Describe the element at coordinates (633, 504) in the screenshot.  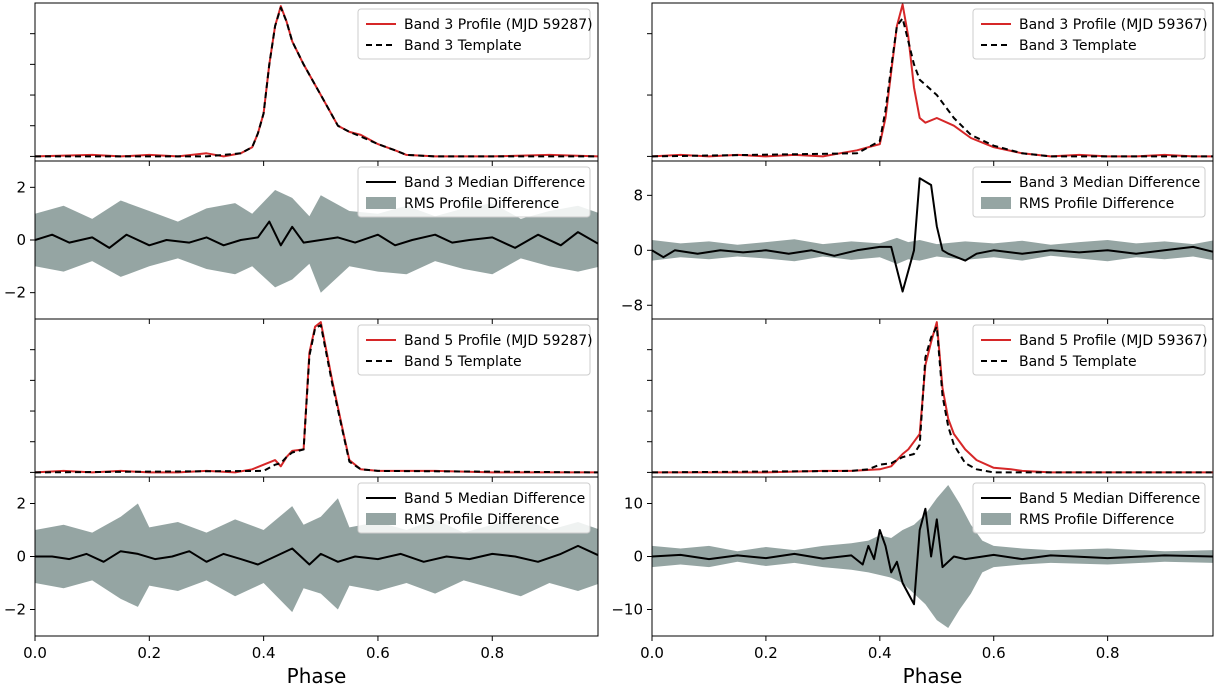
I see `y-tick-label: 10` at that location.